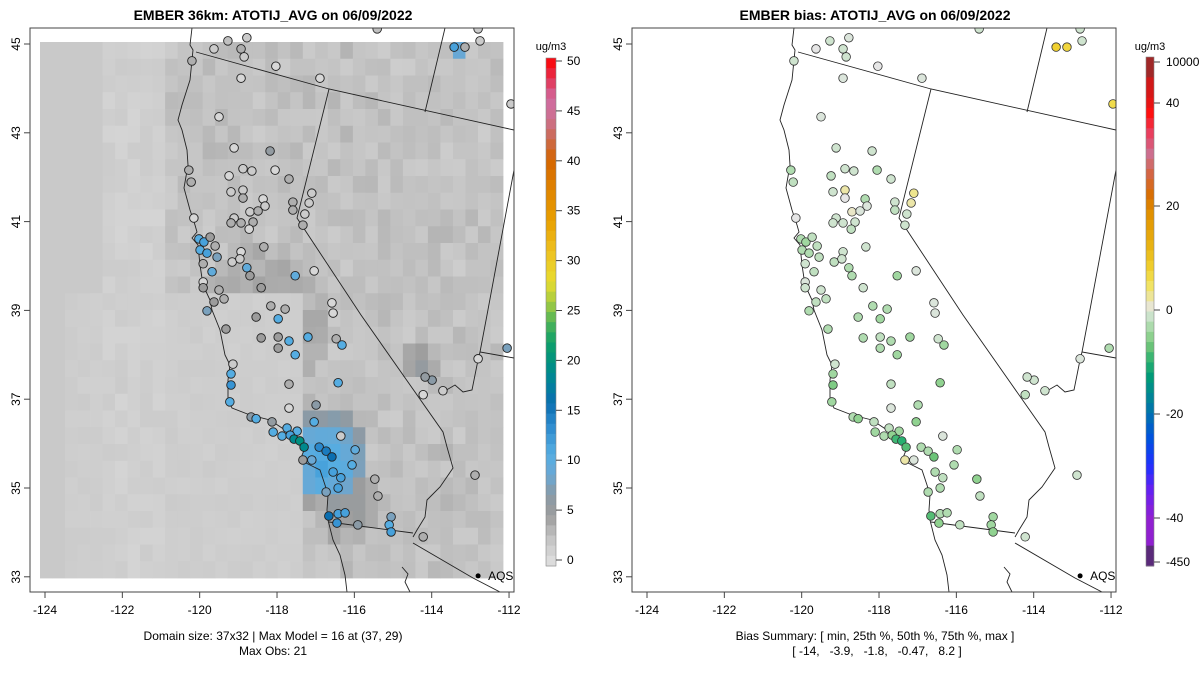 This screenshot has height=677, width=1200. I want to click on x-tick-label: -116, so click(956, 610).